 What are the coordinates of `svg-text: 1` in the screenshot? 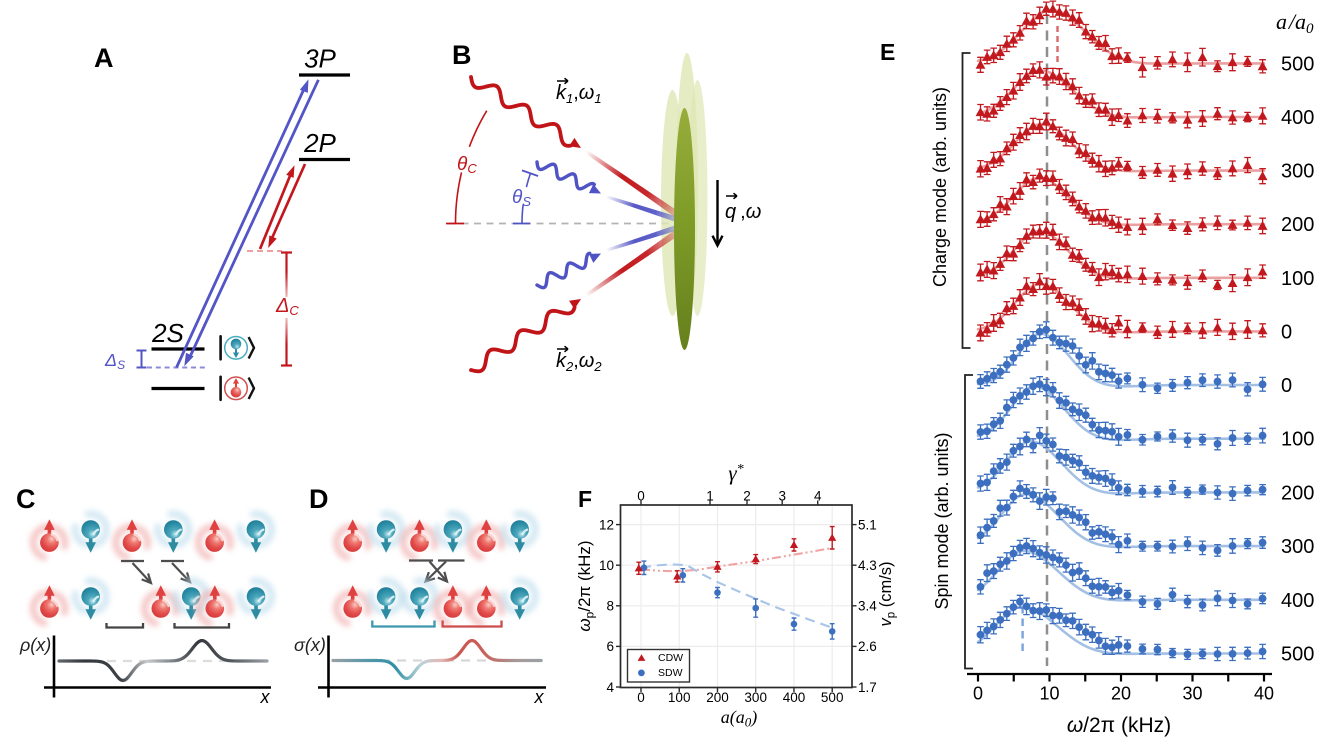 It's located at (710, 496).